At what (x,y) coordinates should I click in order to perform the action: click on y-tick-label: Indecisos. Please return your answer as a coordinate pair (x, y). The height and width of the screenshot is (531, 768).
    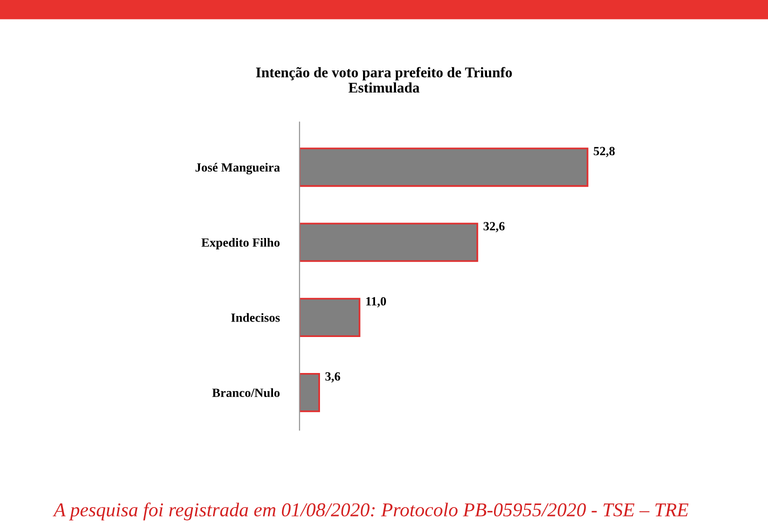
    Looking at the image, I should click on (255, 317).